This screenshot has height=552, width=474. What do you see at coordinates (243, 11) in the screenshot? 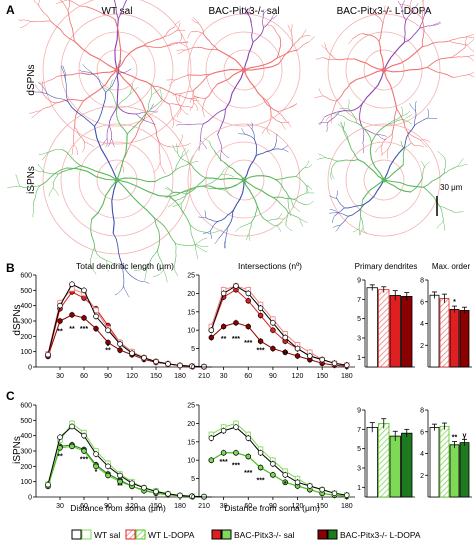
I see `panel-a-col-pitx-sal: BAC-Pitx3-/- sal` at bounding box center [243, 11].